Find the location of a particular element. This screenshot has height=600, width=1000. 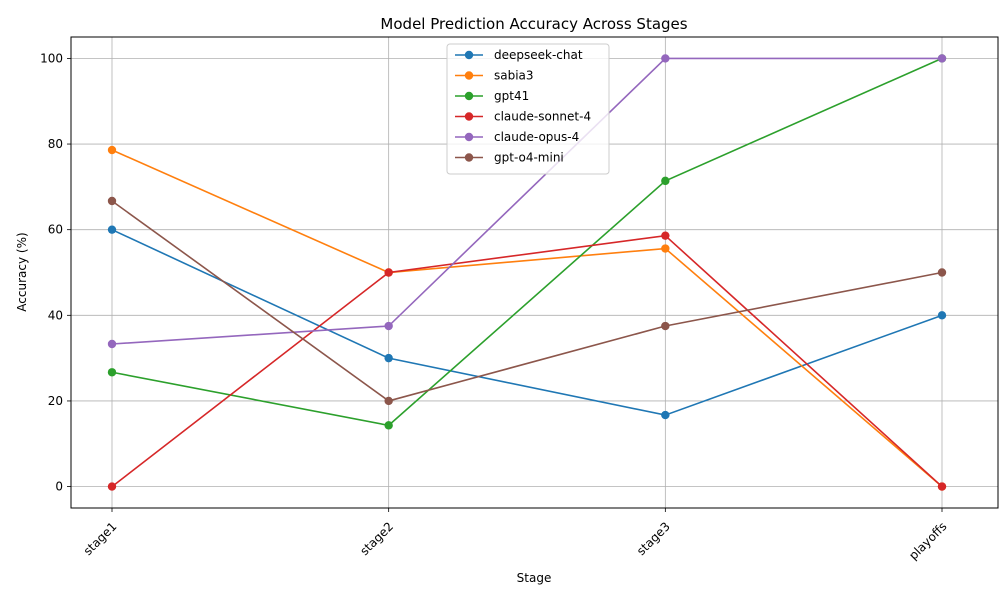

x-axis-label: Stage is located at coordinates (534, 578).